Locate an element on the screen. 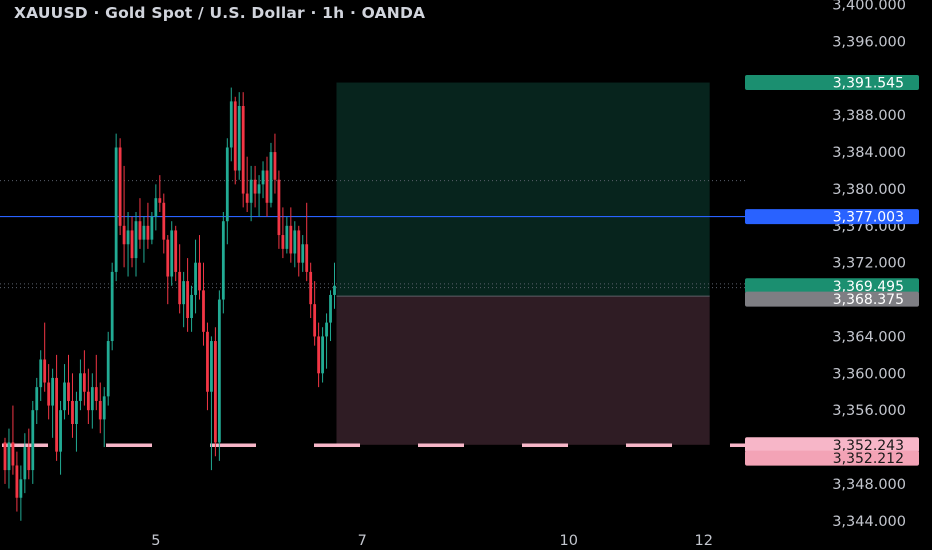 The height and width of the screenshot is (550, 932). price-tag: 3,369.495 is located at coordinates (832, 286).